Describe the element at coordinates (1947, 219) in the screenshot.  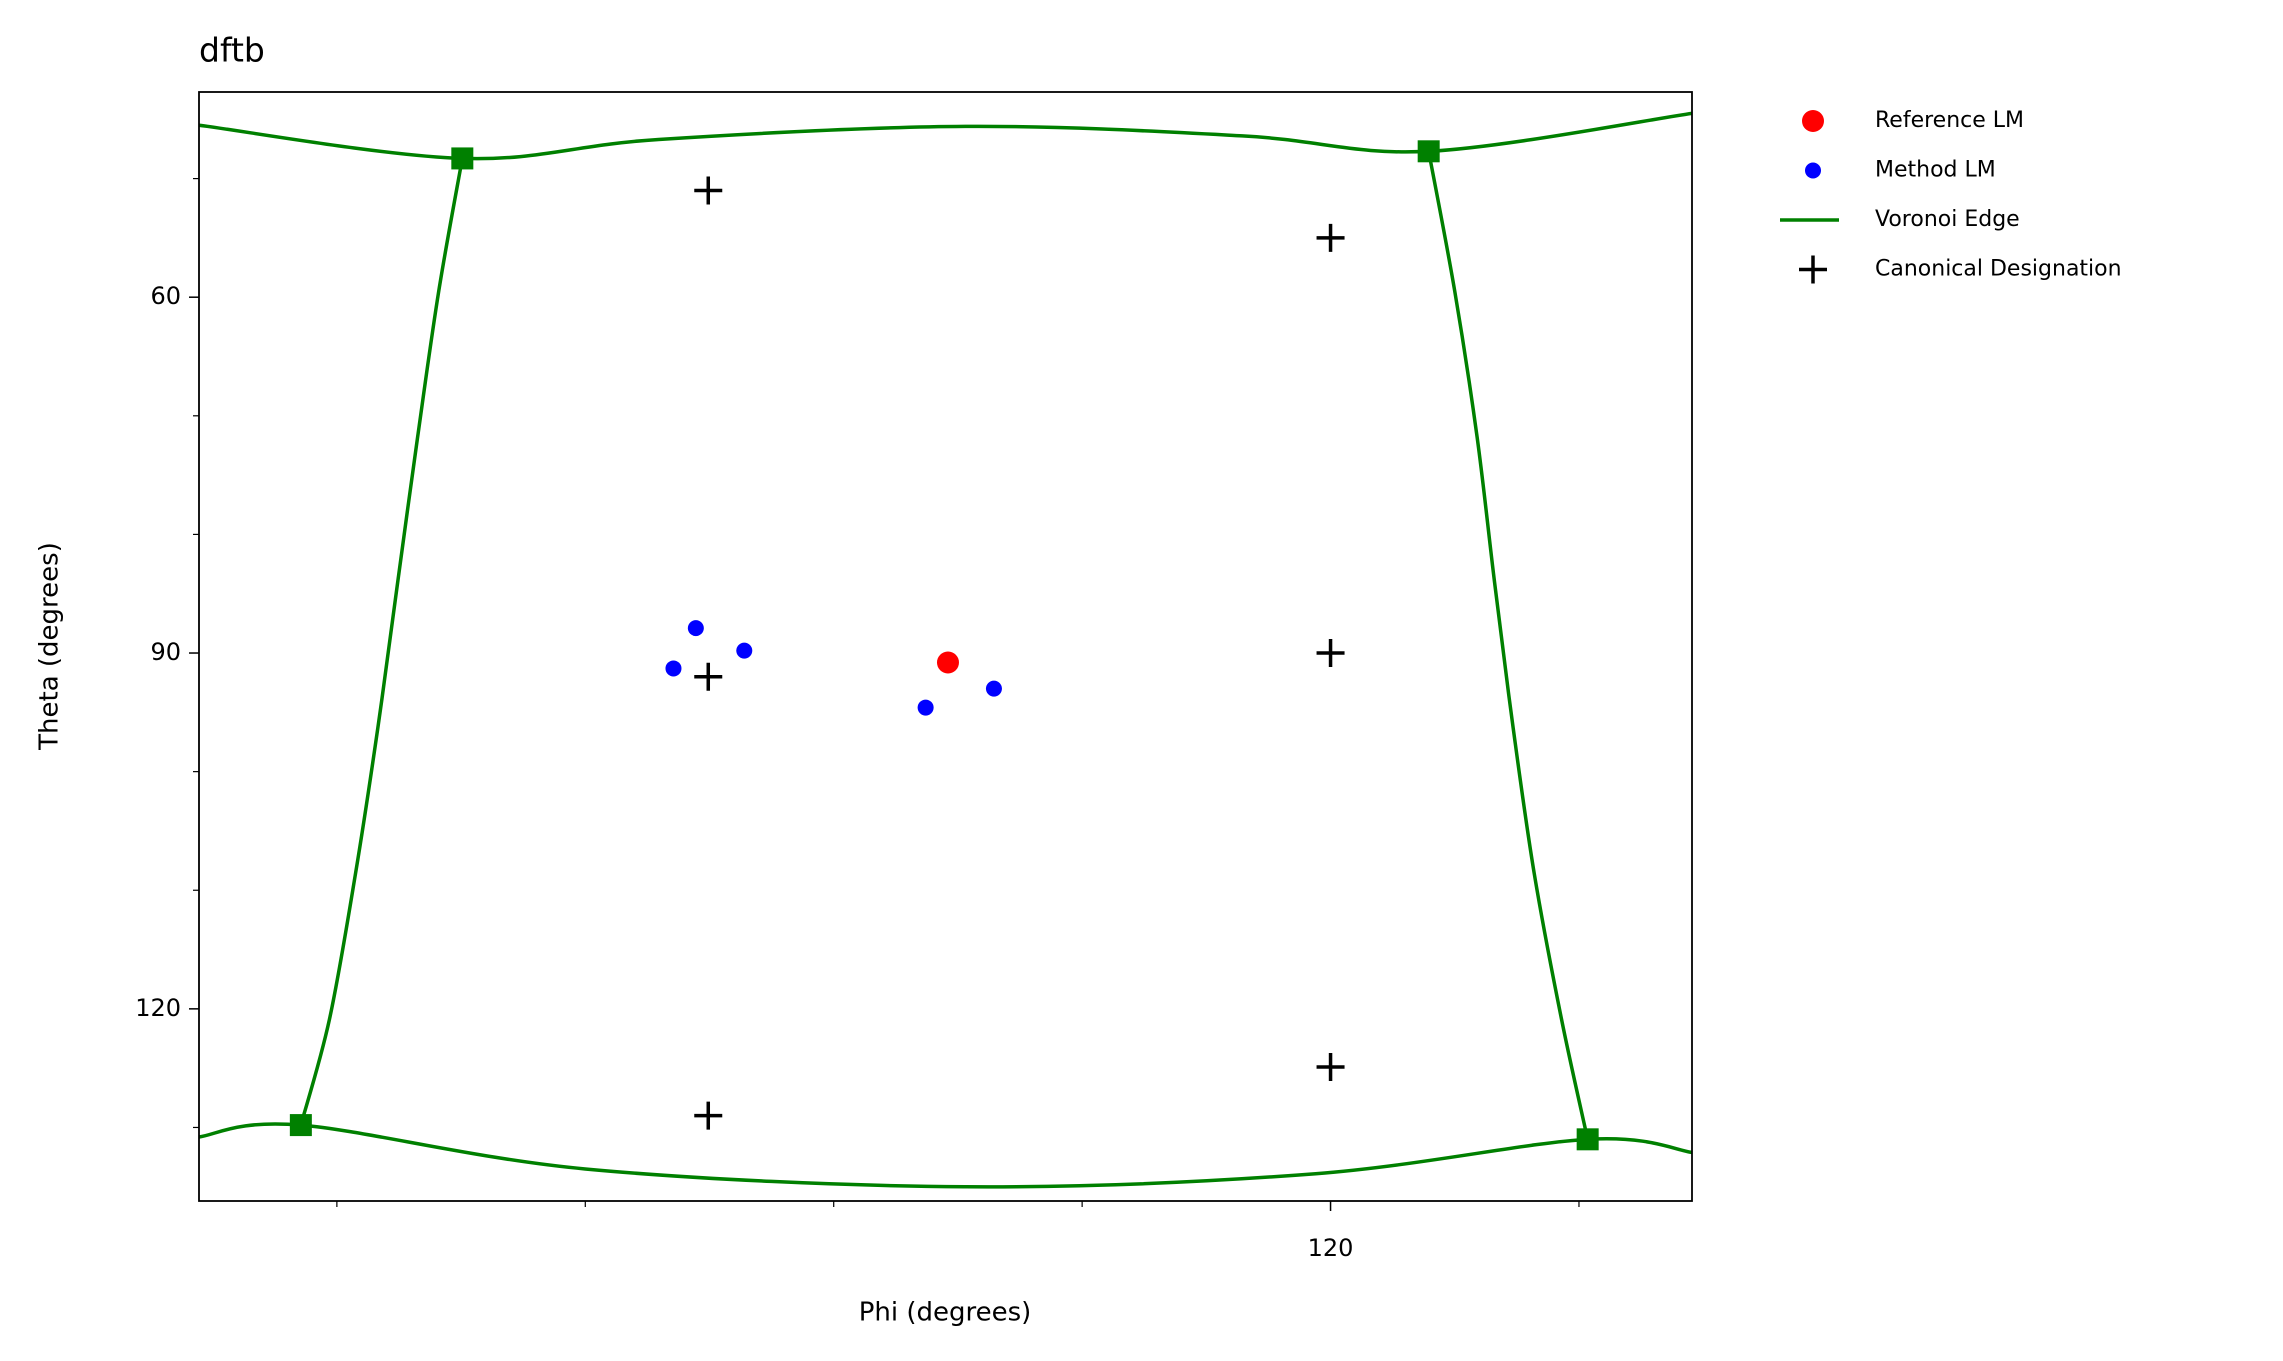
I see `legend-label: Voronoi Edge` at that location.